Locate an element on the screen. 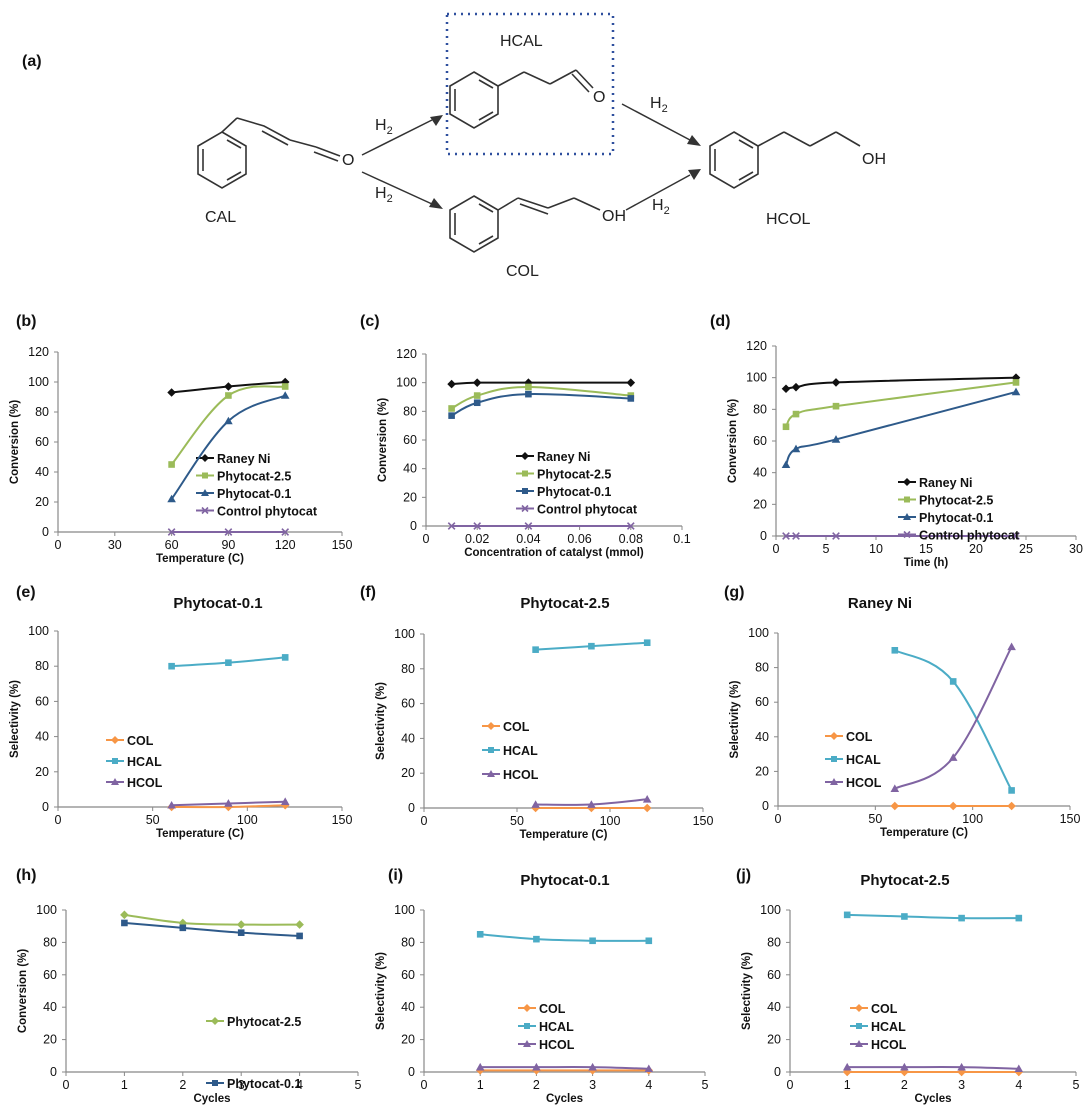  y-axis-label: Selectivity (%) is located at coordinates (381, 991).